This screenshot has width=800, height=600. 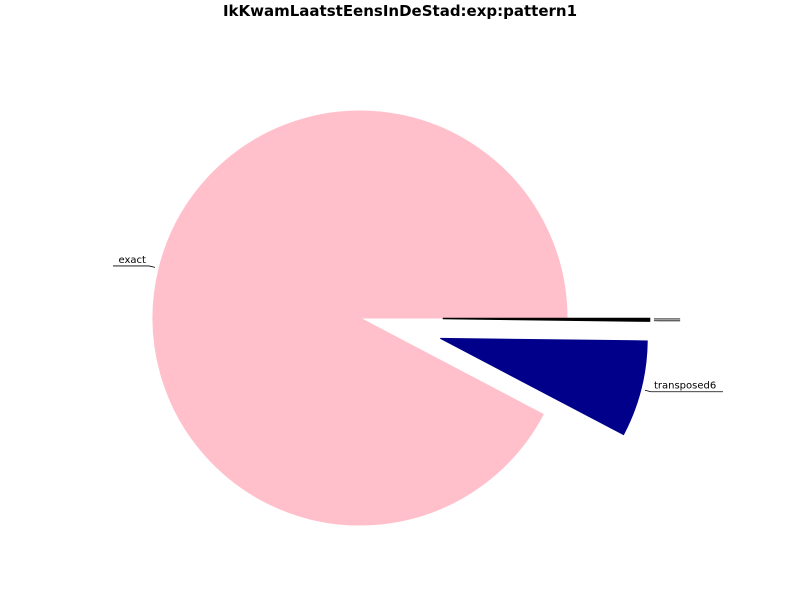 I want to click on slice-label-transposed6: transposed6, so click(x=685, y=386).